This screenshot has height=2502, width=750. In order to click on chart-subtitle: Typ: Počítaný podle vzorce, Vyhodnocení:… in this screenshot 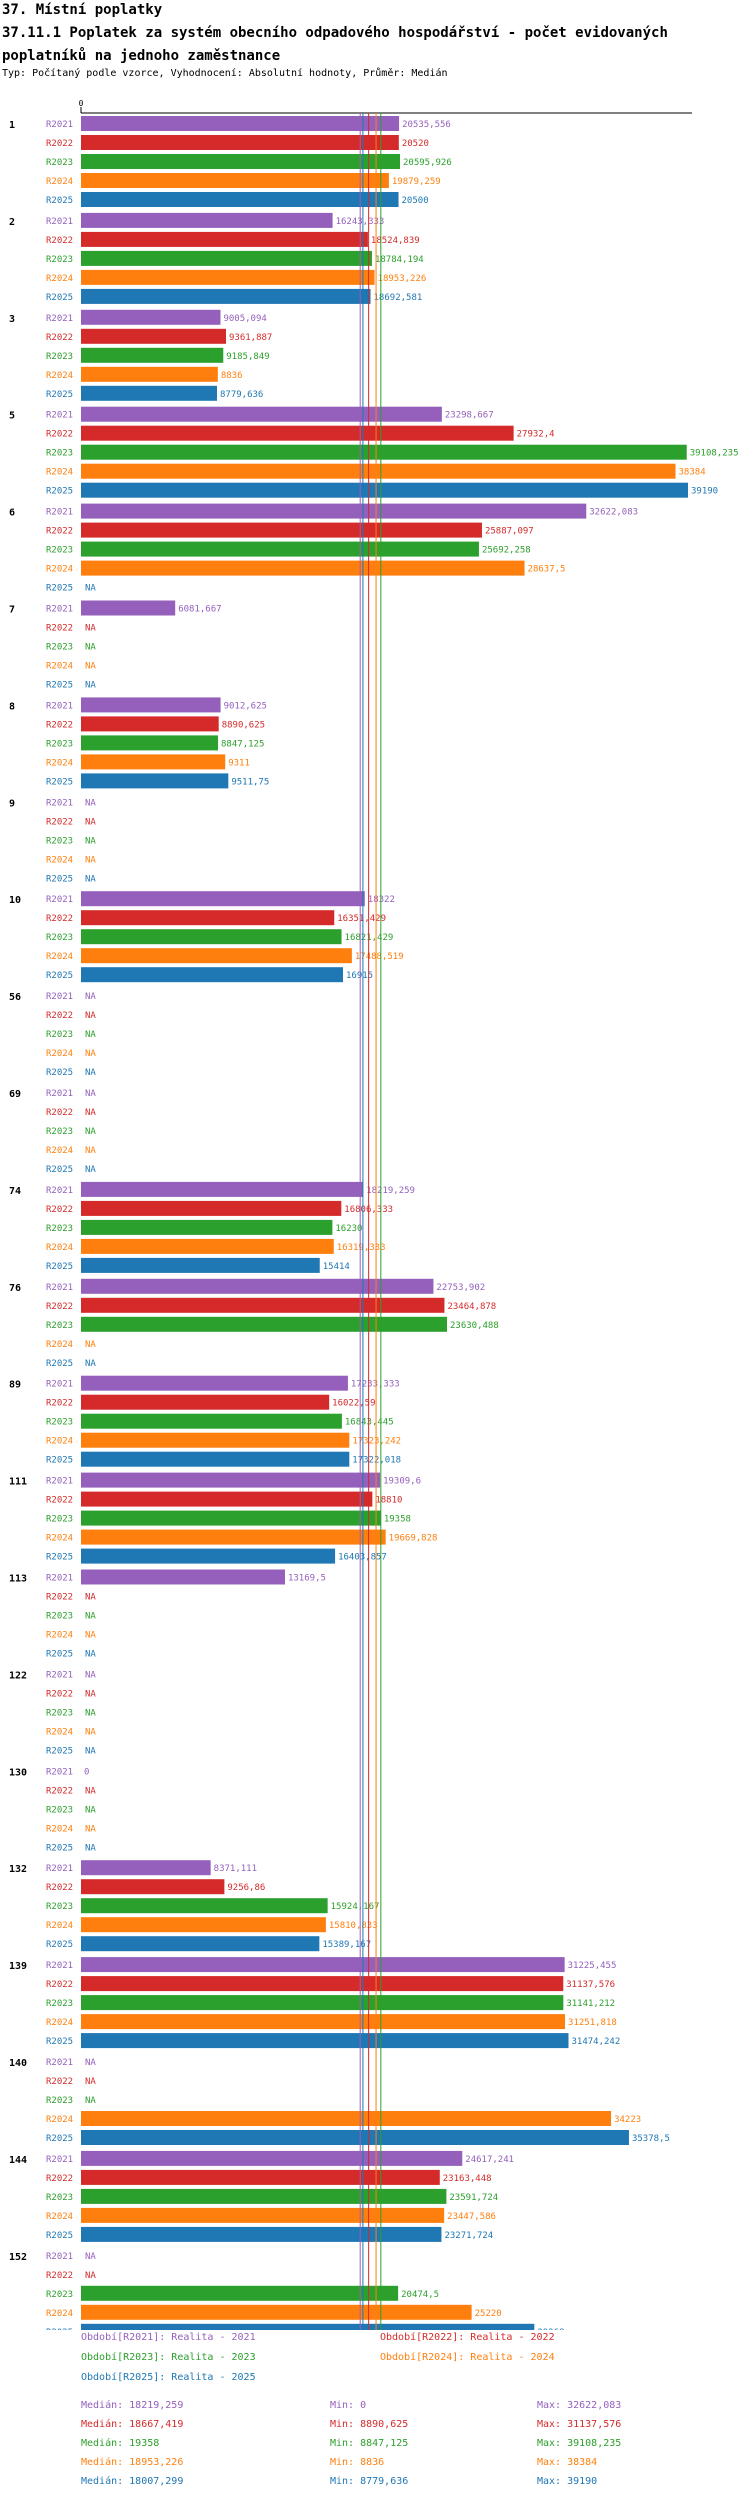, I will do `click(225, 73)`.